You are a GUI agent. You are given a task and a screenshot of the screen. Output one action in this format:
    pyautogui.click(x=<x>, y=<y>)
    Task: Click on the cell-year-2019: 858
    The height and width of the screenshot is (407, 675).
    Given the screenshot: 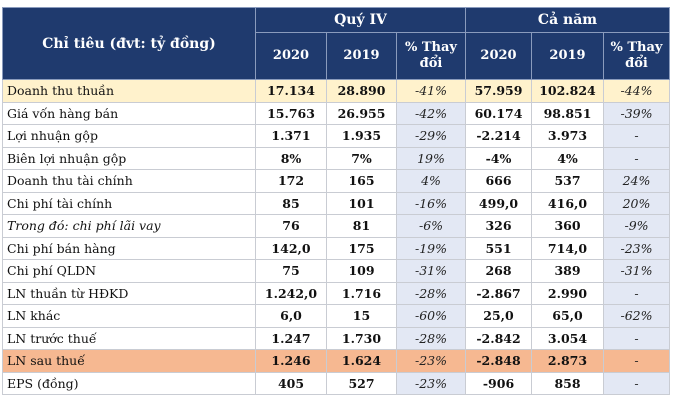 What is the action you would take?
    pyautogui.click(x=567, y=383)
    